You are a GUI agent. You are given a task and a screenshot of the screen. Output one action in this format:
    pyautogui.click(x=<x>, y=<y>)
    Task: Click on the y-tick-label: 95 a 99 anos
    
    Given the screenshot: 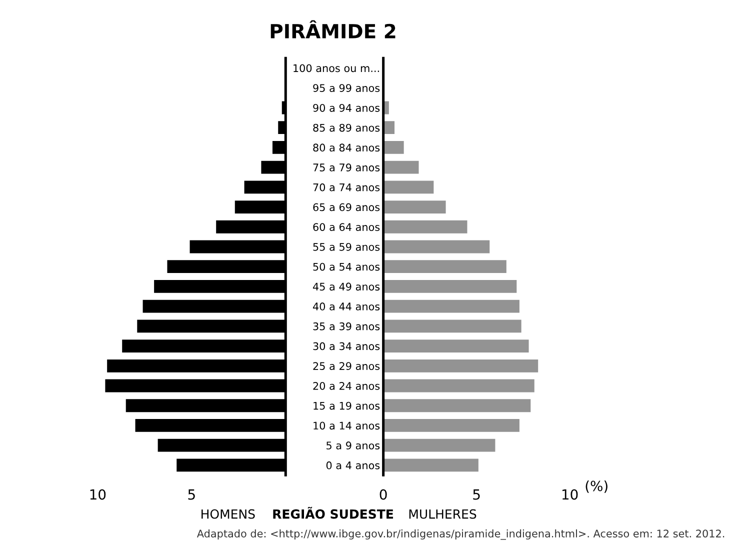 What is the action you would take?
    pyautogui.click(x=346, y=88)
    